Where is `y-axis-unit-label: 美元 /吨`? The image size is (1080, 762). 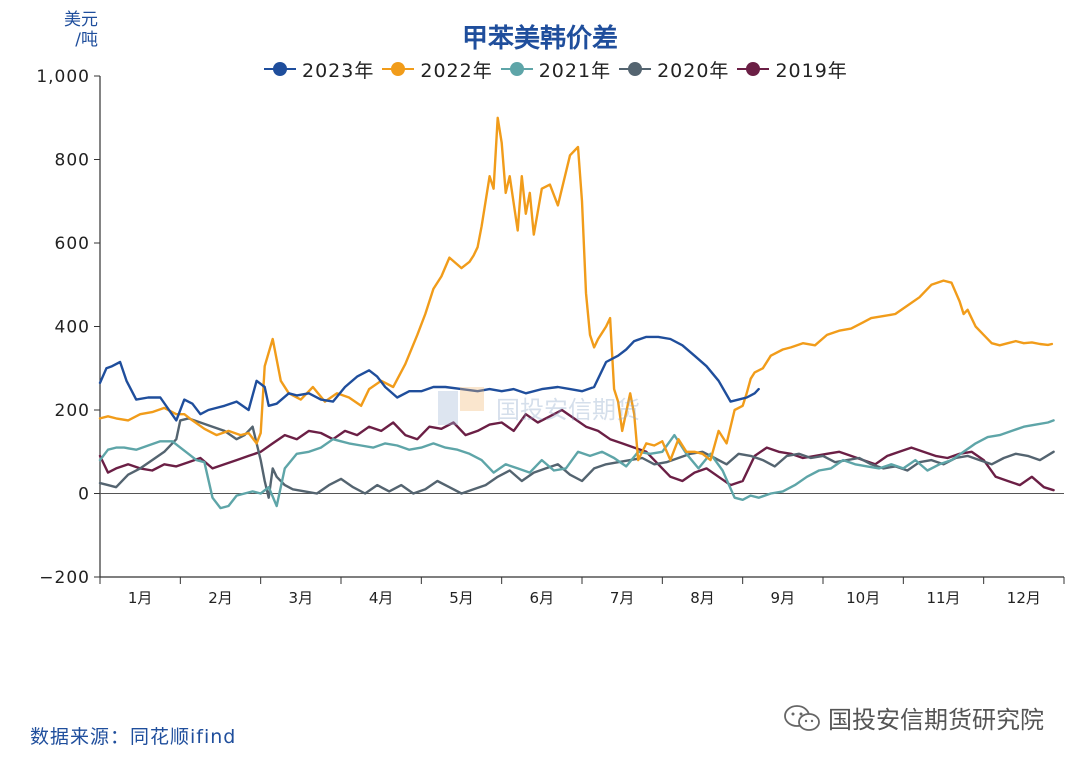
y-axis-unit-label: 美元 /吨 is located at coordinates (73, 30).